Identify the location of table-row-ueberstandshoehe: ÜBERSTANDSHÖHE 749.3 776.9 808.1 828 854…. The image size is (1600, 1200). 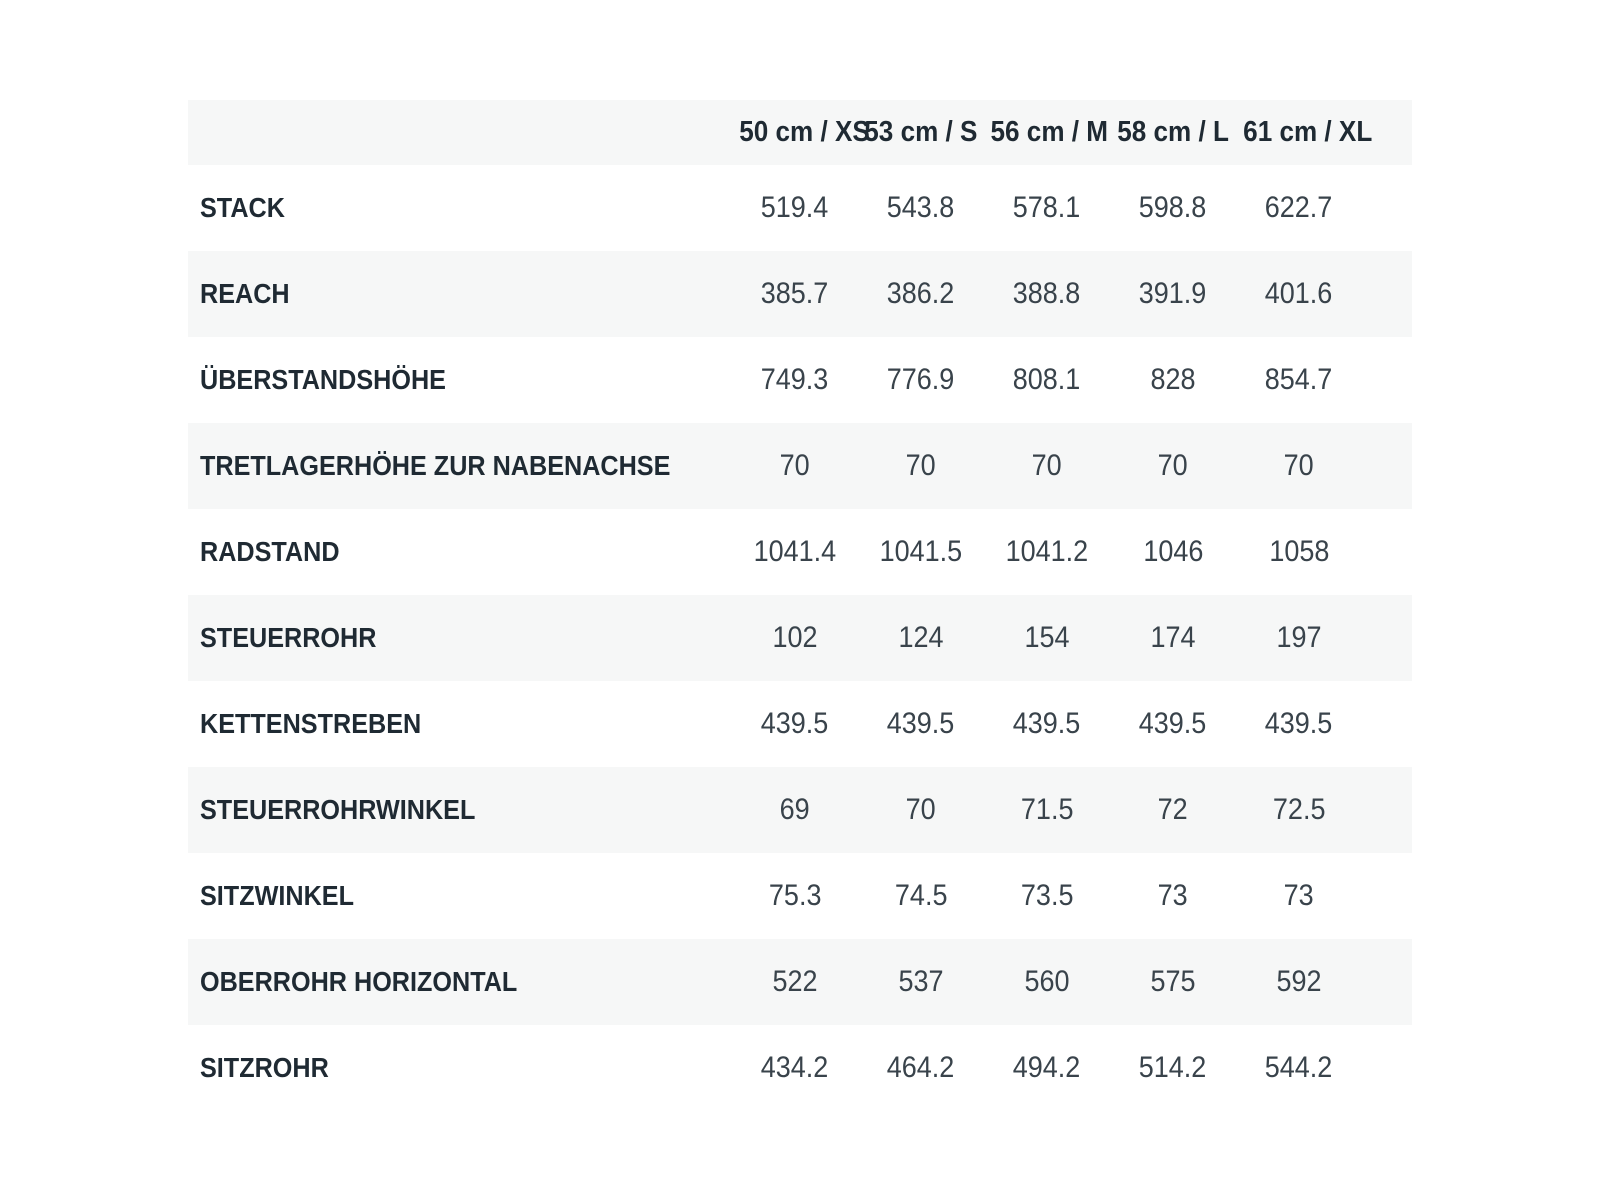
(800, 380).